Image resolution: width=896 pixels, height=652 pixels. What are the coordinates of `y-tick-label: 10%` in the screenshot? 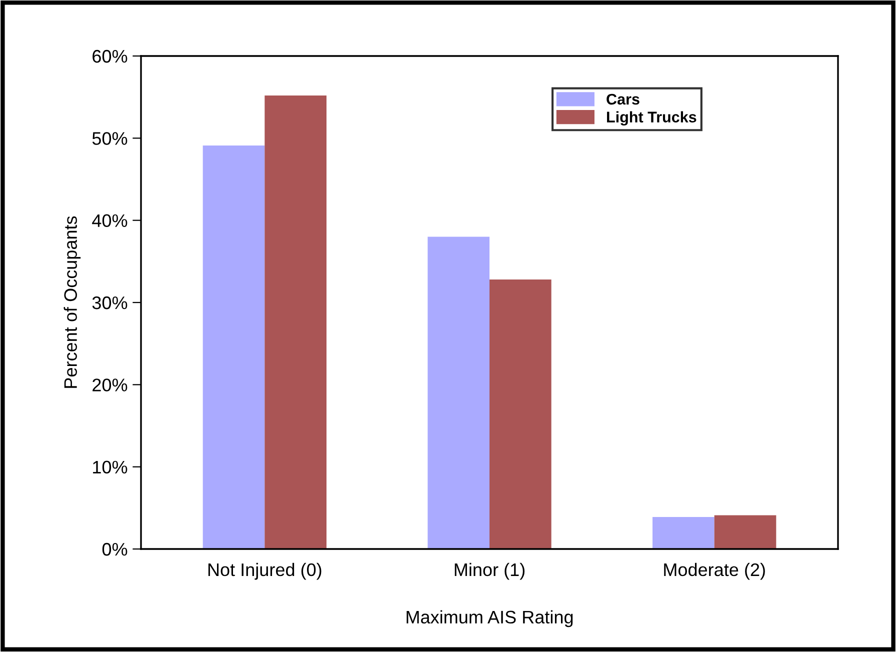 It's located at (110, 467).